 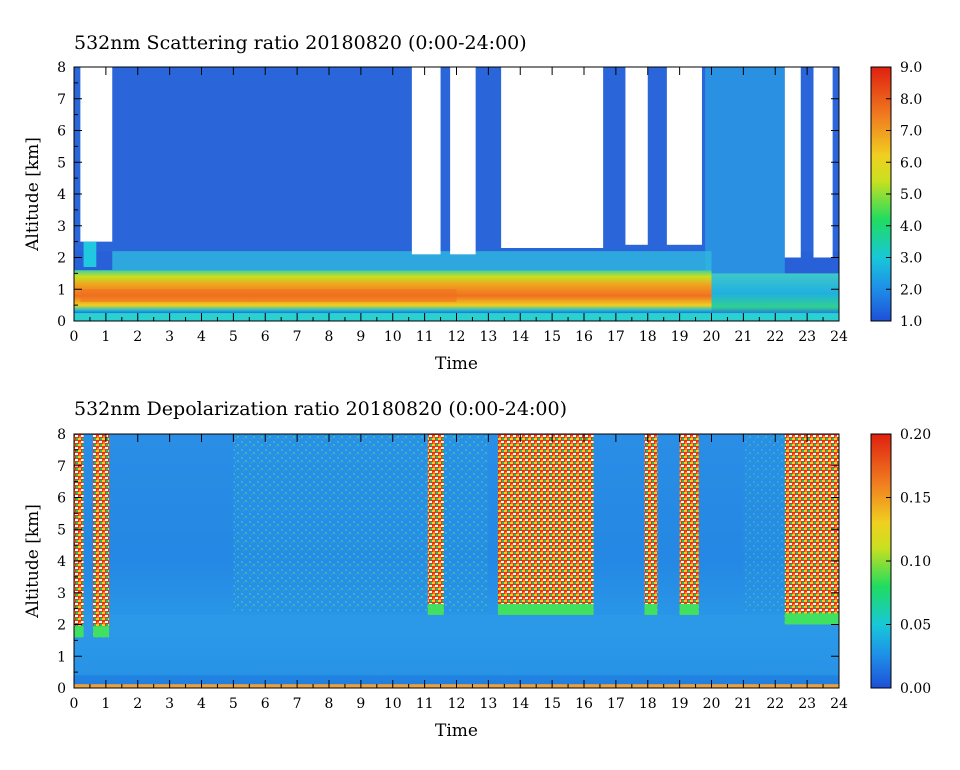 What do you see at coordinates (911, 227) in the screenshot?
I see `colorbar-tick-label: 4.0` at bounding box center [911, 227].